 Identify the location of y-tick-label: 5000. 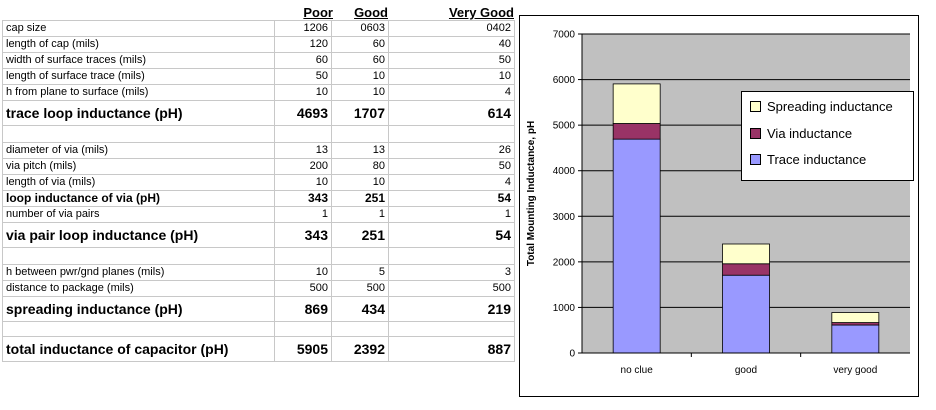
(564, 126).